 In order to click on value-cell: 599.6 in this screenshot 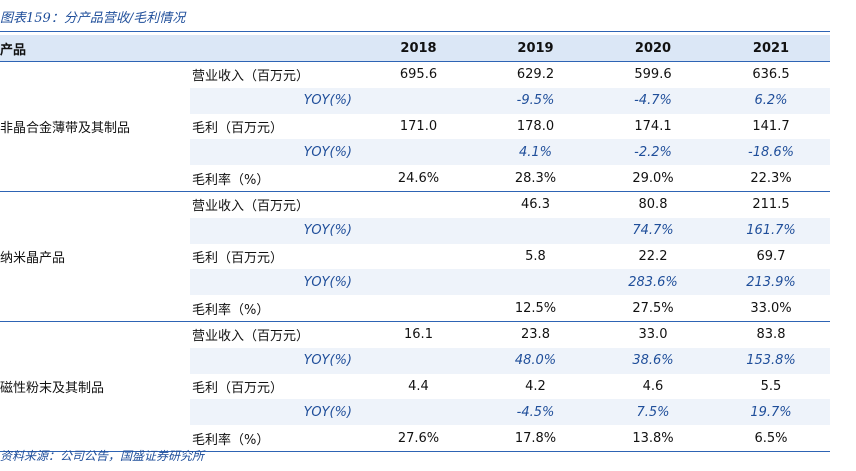, I will do `click(653, 75)`.